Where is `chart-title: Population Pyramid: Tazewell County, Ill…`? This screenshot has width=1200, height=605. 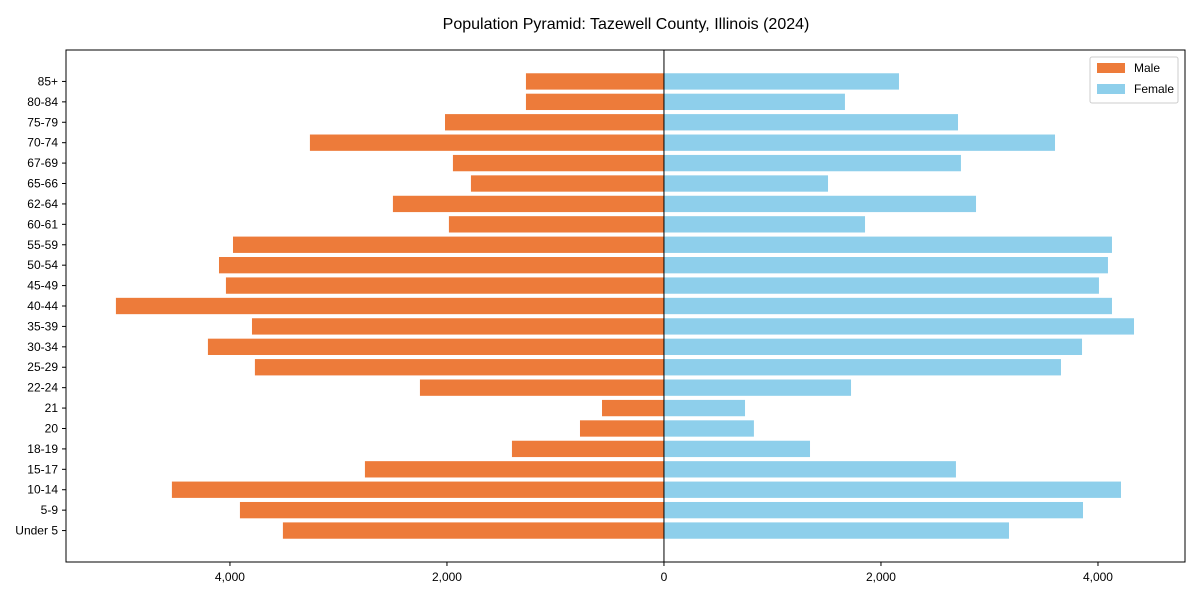 chart-title: Population Pyramid: Tazewell County, Ill… is located at coordinates (626, 24).